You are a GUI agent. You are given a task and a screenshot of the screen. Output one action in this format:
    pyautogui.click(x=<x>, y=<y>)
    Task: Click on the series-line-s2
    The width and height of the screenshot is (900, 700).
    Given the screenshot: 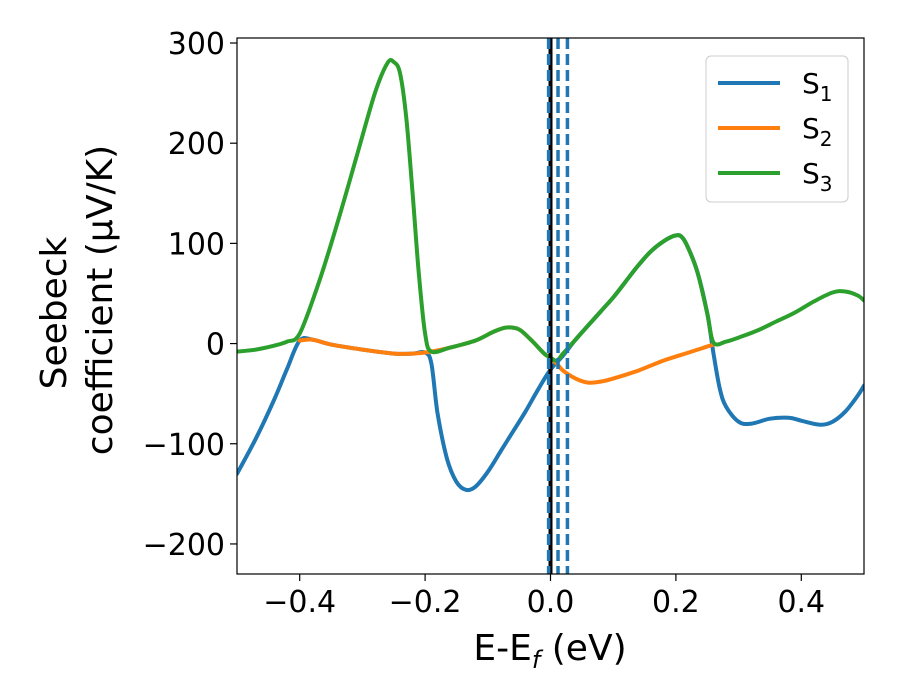 What is the action you would take?
    pyautogui.click(x=506, y=355)
    